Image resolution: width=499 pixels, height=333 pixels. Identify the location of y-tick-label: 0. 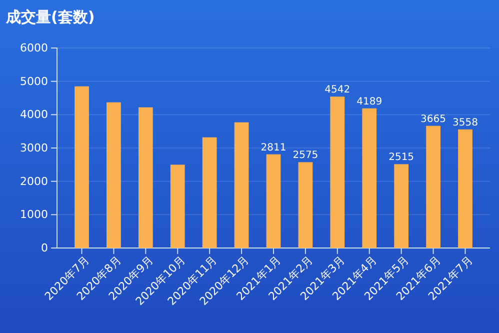
(44, 248).